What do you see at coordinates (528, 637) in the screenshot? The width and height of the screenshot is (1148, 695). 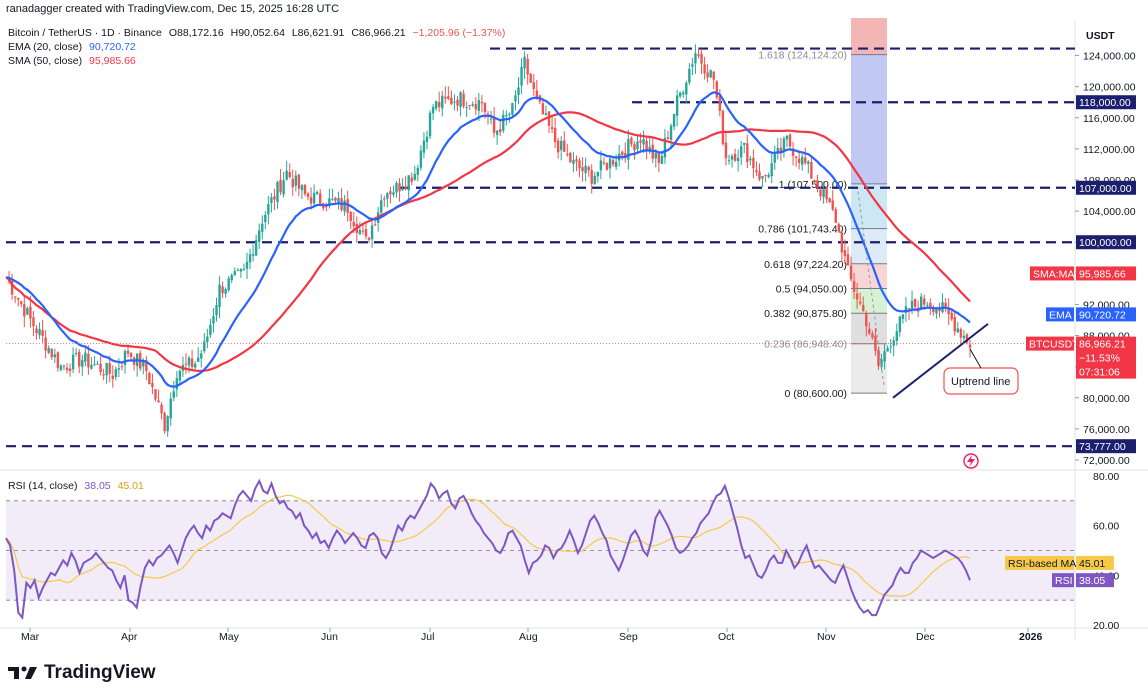 I see `x-tick-label: Aug` at bounding box center [528, 637].